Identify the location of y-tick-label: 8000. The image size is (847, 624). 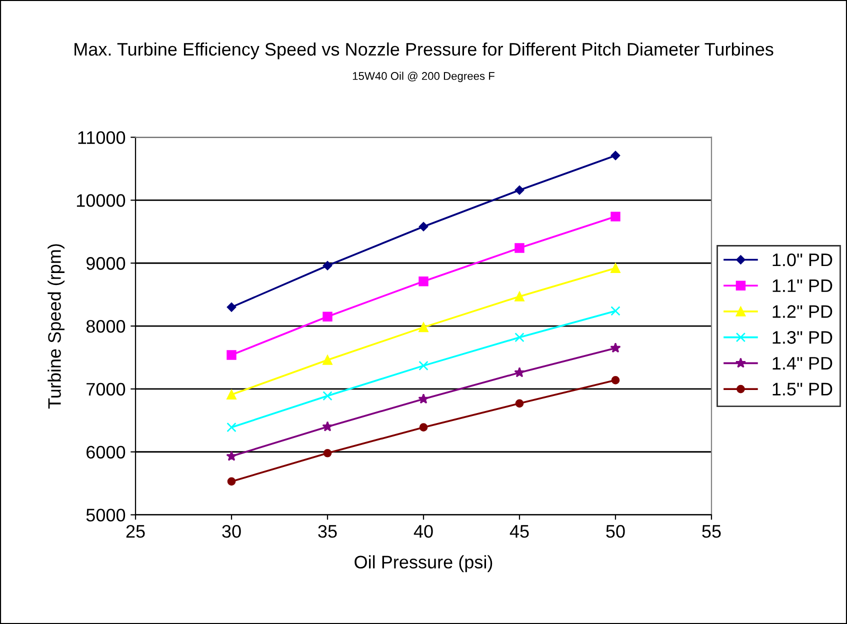
(106, 326).